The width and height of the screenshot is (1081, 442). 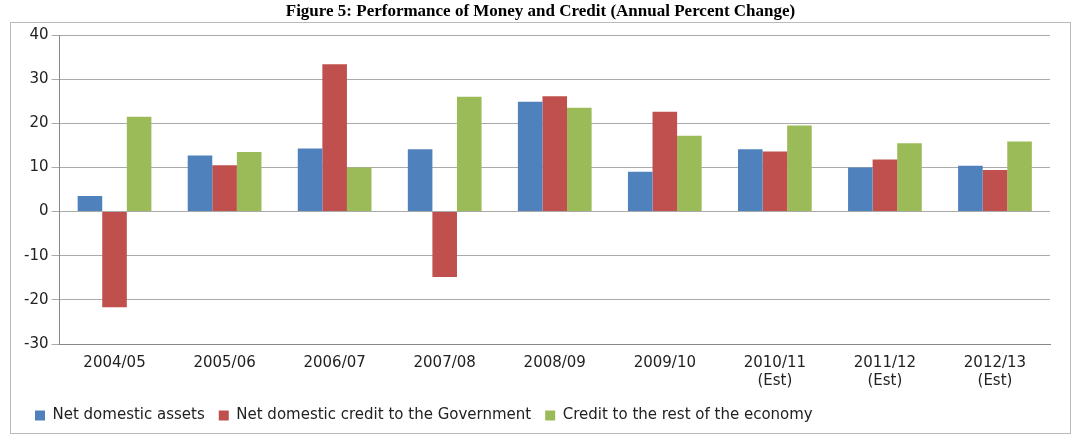 What do you see at coordinates (128, 414) in the screenshot?
I see `legend-label: Net domestic assets` at bounding box center [128, 414].